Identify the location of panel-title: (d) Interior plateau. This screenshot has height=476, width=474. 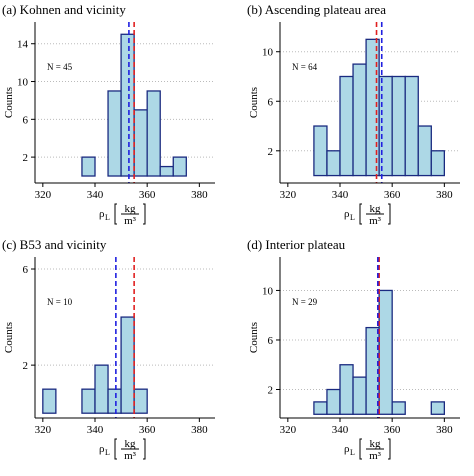
(296, 244).